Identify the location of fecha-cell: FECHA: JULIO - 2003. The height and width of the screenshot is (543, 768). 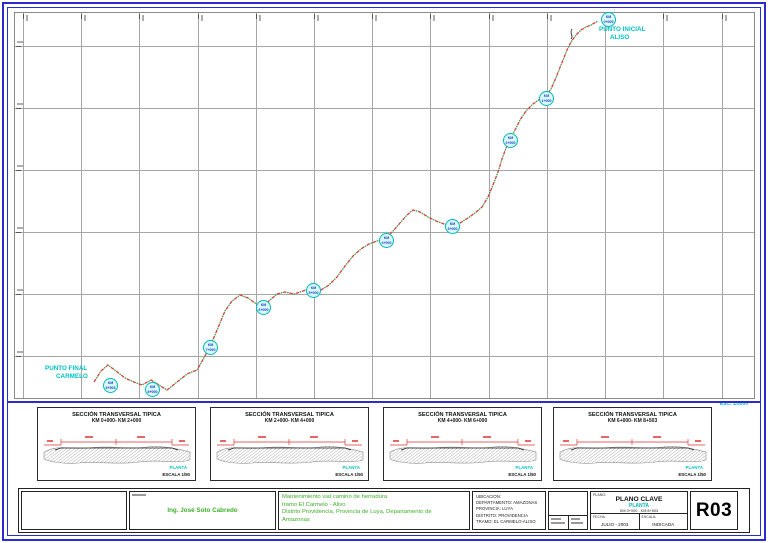
(615, 521).